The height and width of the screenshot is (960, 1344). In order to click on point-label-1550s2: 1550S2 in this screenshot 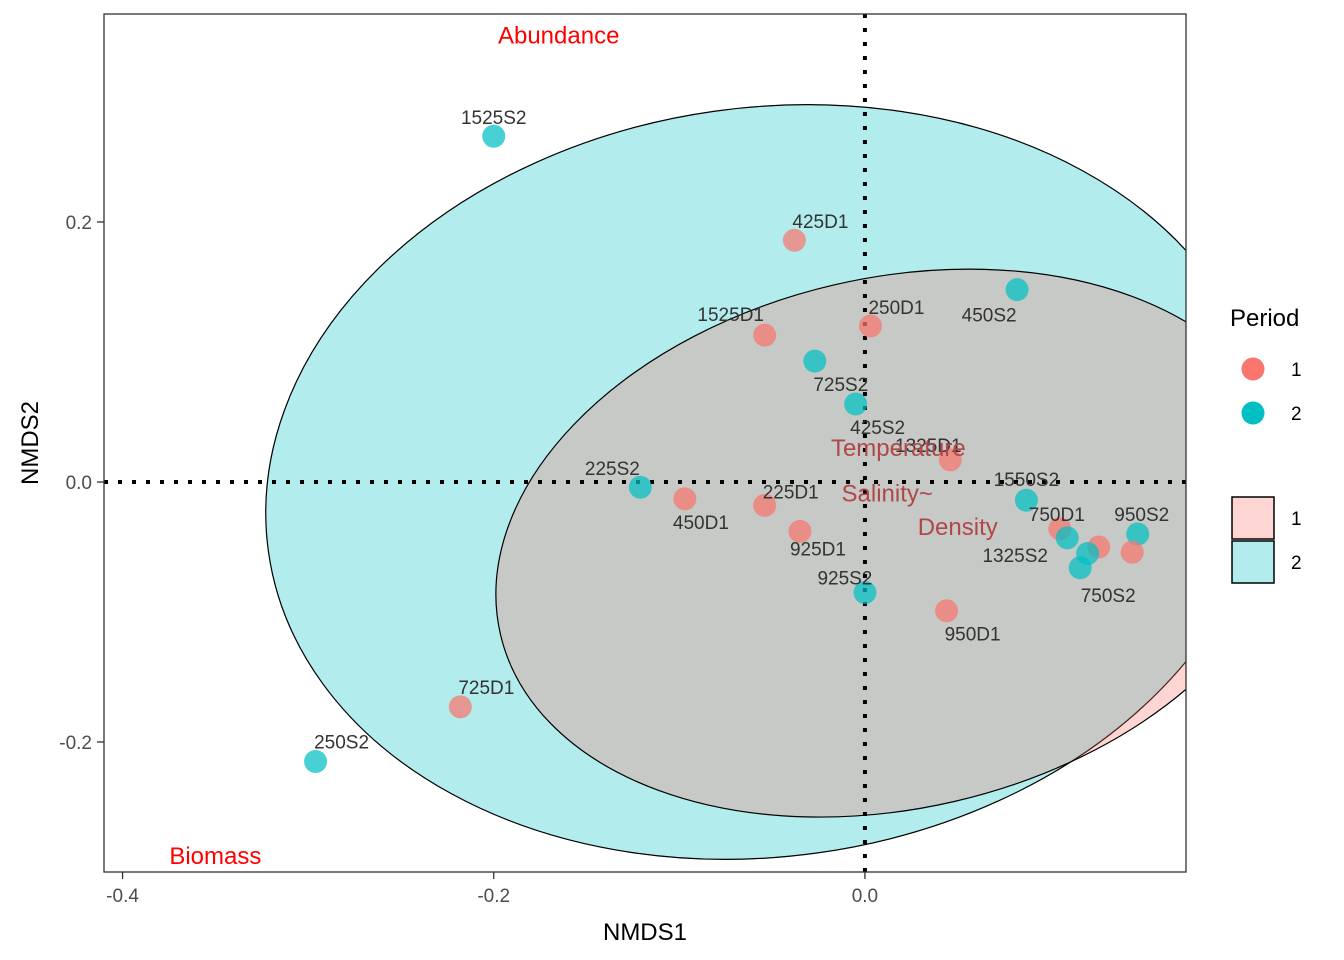, I will do `click(1027, 480)`.